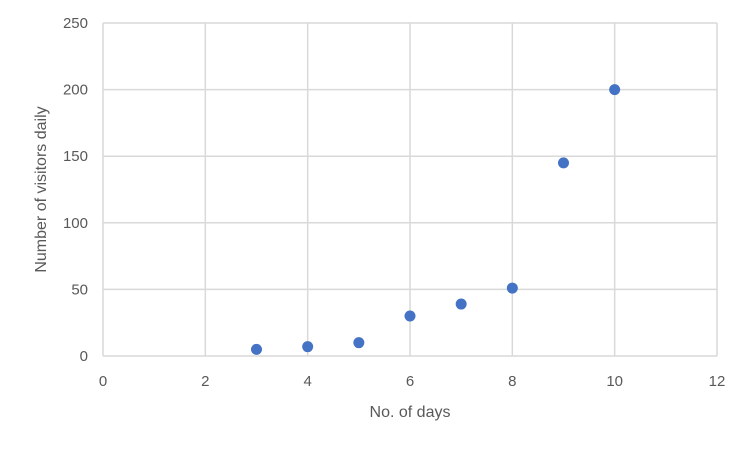 The height and width of the screenshot is (449, 750). Describe the element at coordinates (41, 189) in the screenshot. I see `y-axis-title: Number of visitors daily` at that location.